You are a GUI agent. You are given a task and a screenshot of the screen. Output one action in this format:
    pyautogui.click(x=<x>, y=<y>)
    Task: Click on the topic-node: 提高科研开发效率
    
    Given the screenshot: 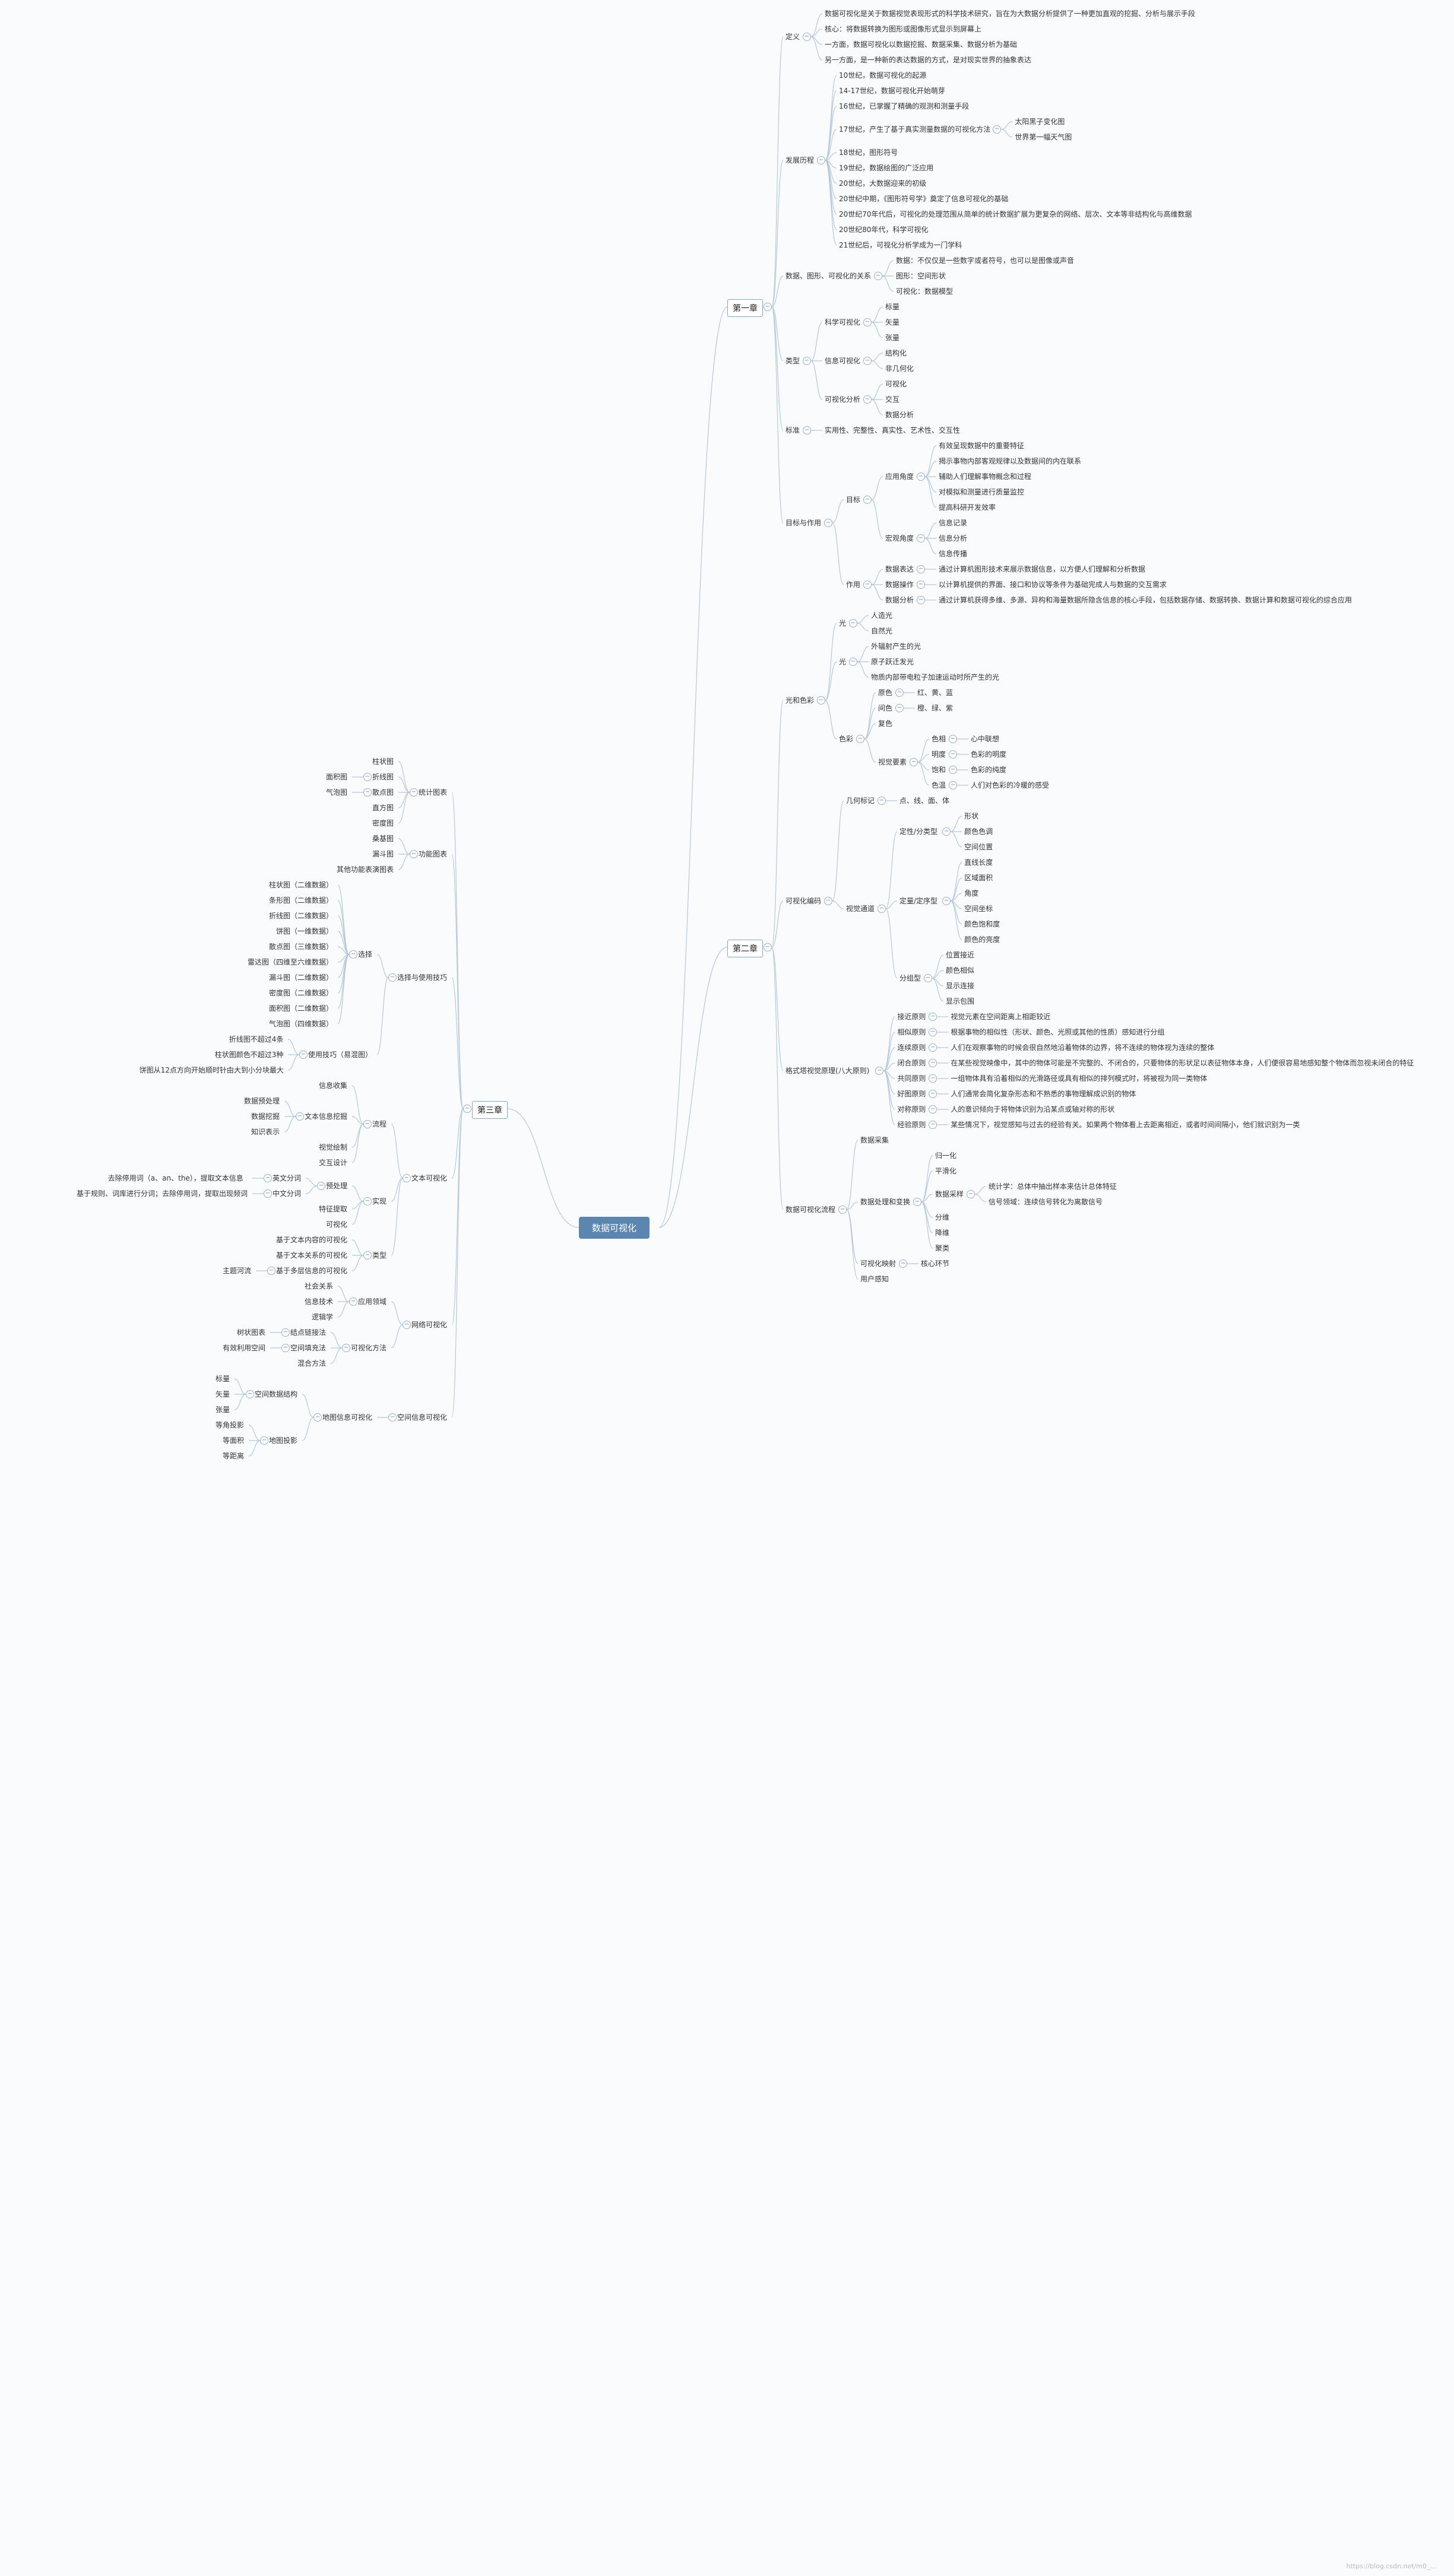 What is the action you would take?
    pyautogui.click(x=967, y=507)
    